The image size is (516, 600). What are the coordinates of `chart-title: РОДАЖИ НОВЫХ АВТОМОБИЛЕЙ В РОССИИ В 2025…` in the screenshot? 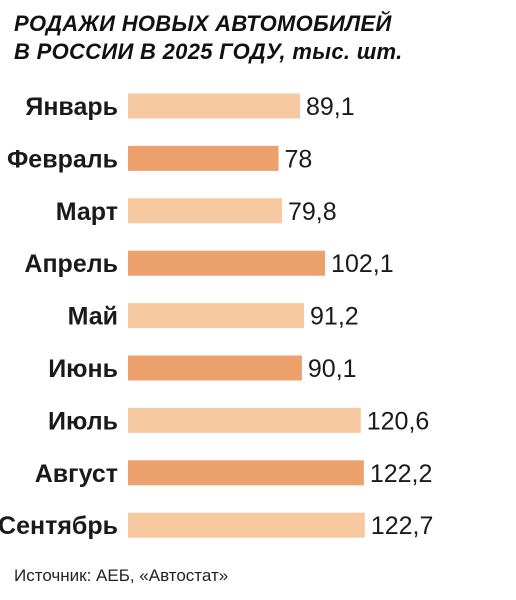 It's located at (259, 38).